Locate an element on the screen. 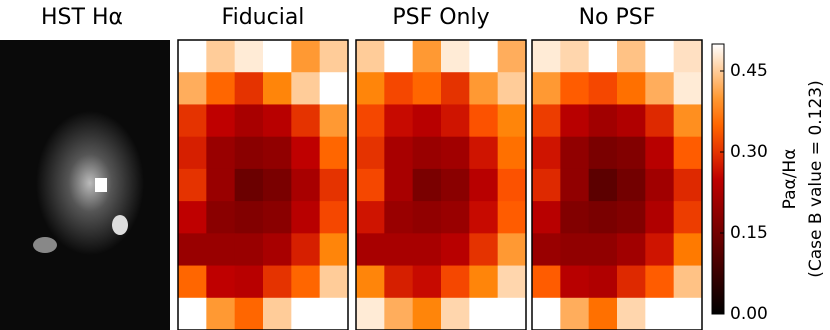 This screenshot has width=830, height=330. panel-title: No PSF is located at coordinates (617, 17).